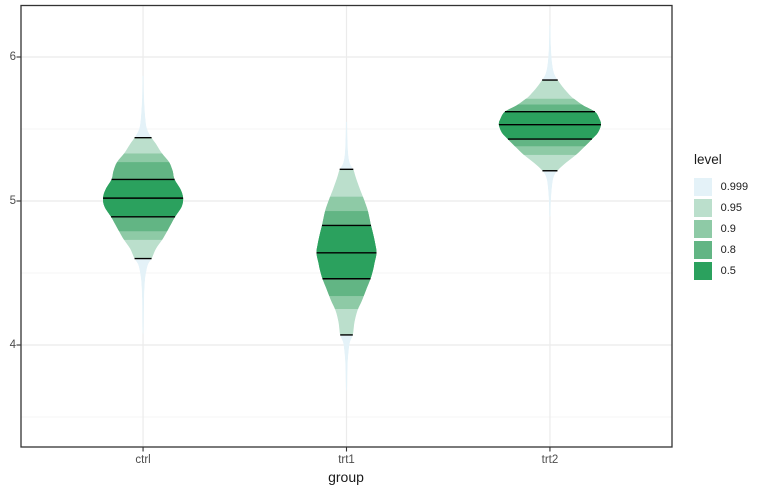  What do you see at coordinates (703, 187) in the screenshot?
I see `legend-swatch-0.999` at bounding box center [703, 187].